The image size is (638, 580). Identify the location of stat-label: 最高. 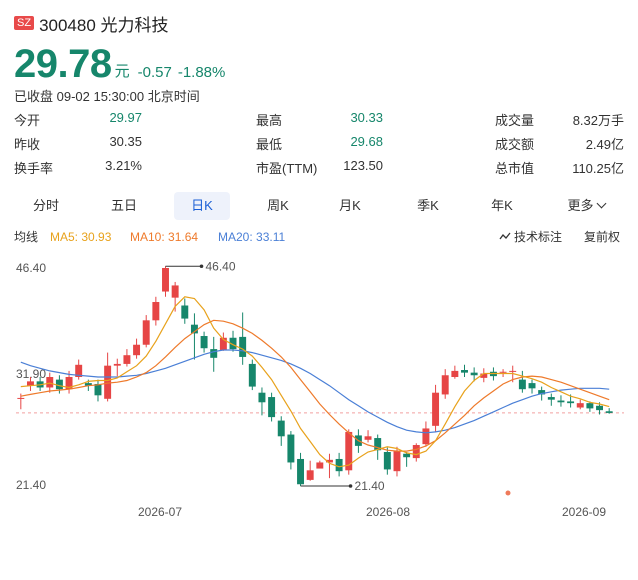
(269, 120).